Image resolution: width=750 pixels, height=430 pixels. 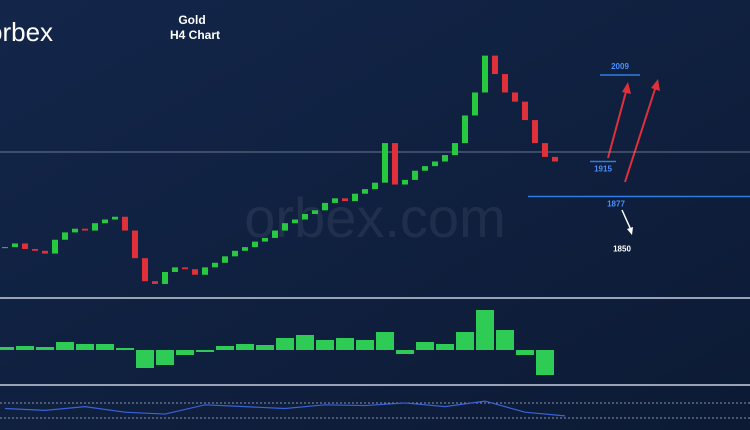 What do you see at coordinates (285, 408) in the screenshot?
I see `oscillator-line` at bounding box center [285, 408].